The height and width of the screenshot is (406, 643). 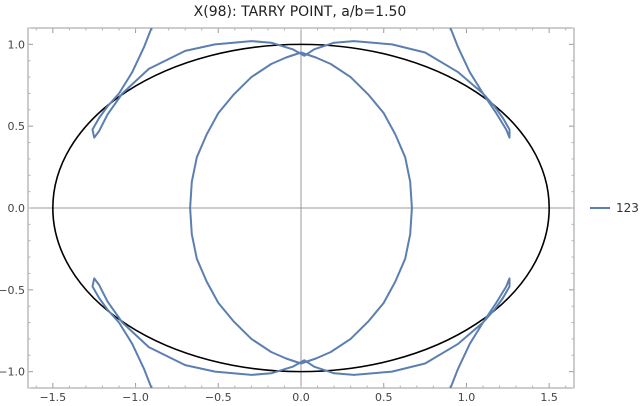 I want to click on y-tick-label: −0.5, so click(x=12, y=290).